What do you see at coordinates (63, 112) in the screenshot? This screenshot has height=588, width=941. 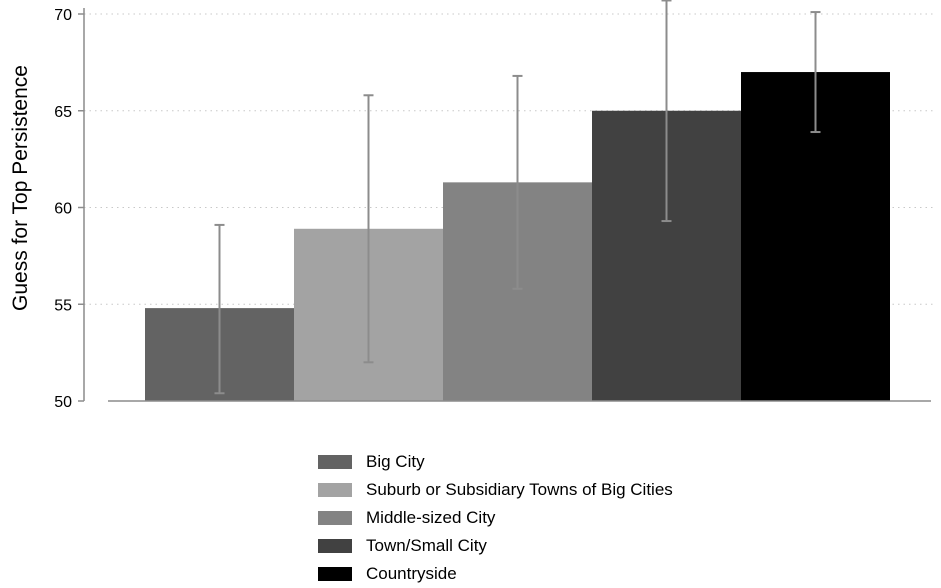 I see `y-tick-label-65: 65` at bounding box center [63, 112].